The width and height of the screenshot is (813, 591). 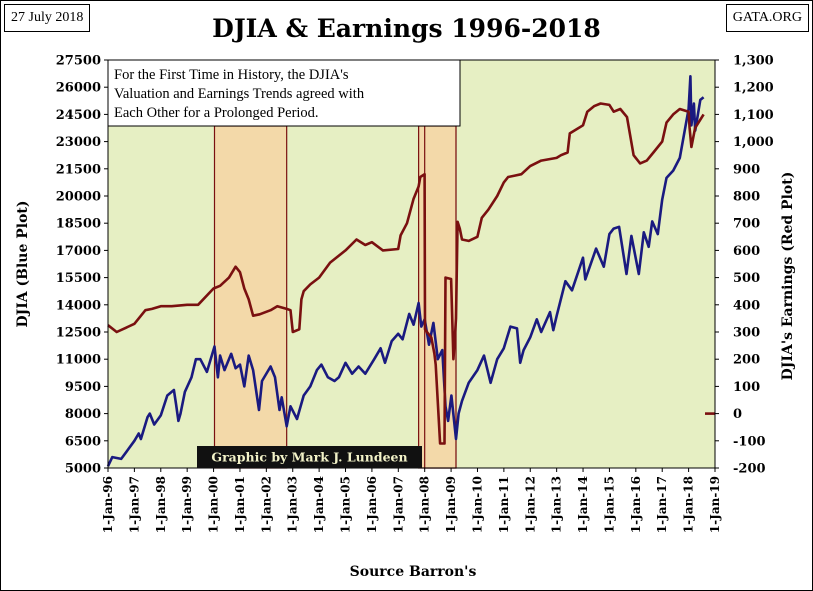 I want to click on y-right-tick-label: 700, so click(x=746, y=224).